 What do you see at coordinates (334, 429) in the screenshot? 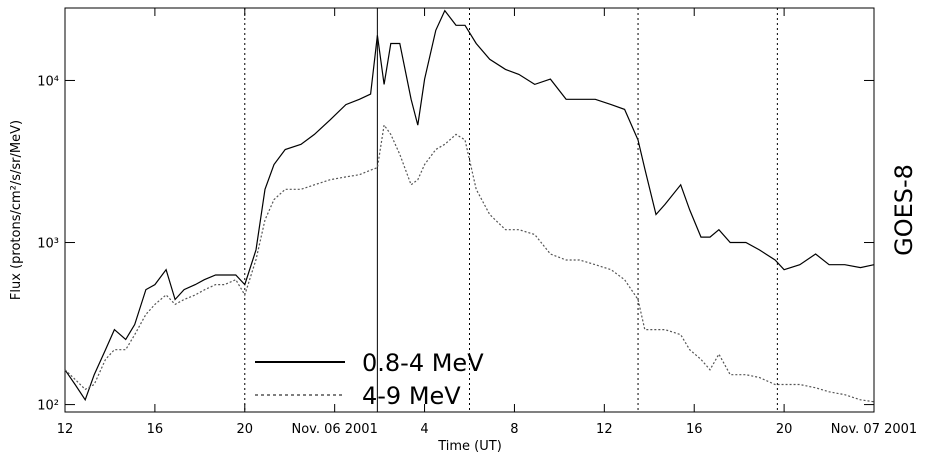
I see `x-tick-label: Nov. 06 2001` at bounding box center [334, 429].